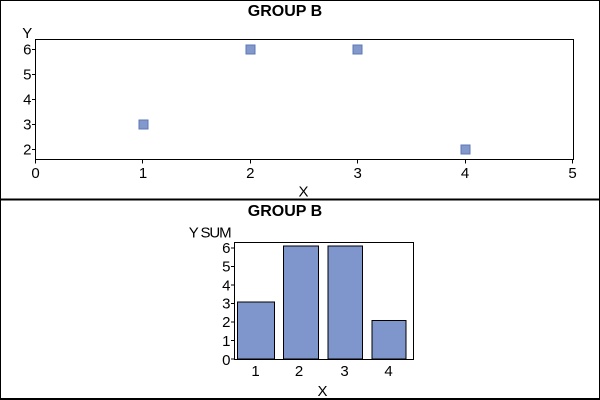  What do you see at coordinates (210, 233) in the screenshot?
I see `svg-text: Y SUM` at bounding box center [210, 233].